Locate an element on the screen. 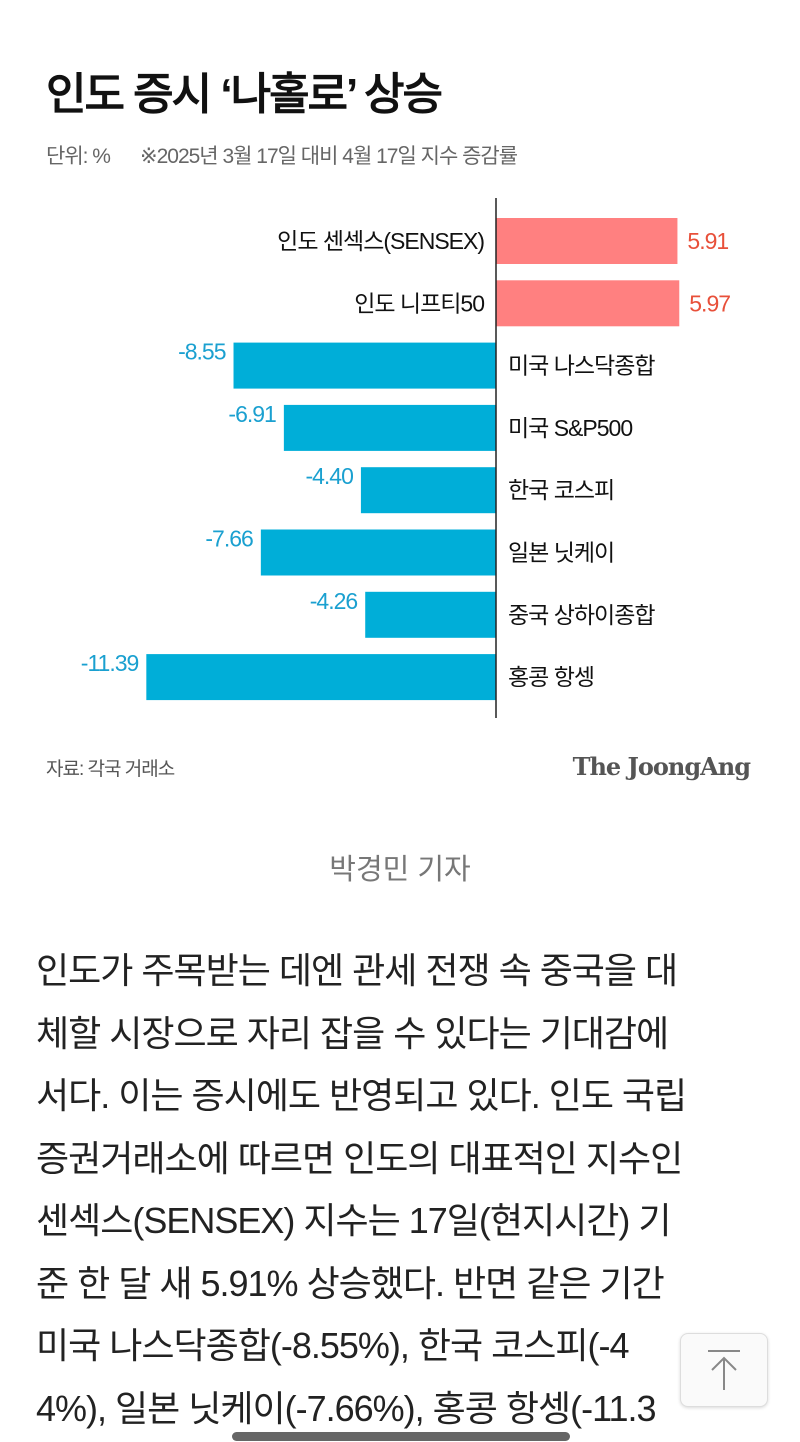 The image size is (800, 1442). chart-note: ※2025년 3월 17일 대비 4월 17일 지수 증감률 is located at coordinates (328, 156).